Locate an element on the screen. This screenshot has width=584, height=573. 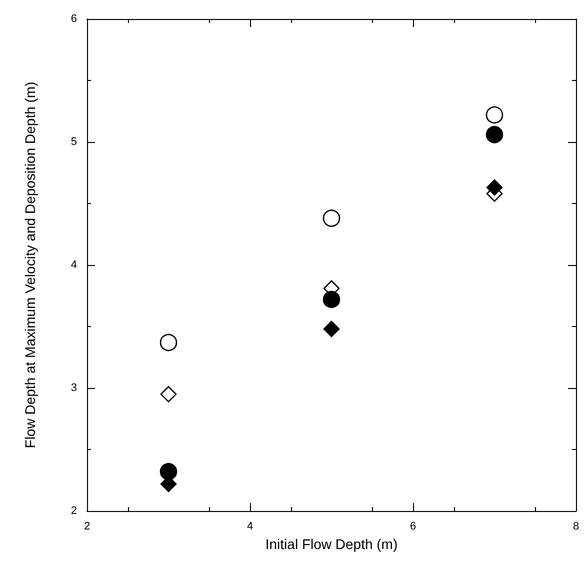
x-tick-label: 6 is located at coordinates (413, 526).